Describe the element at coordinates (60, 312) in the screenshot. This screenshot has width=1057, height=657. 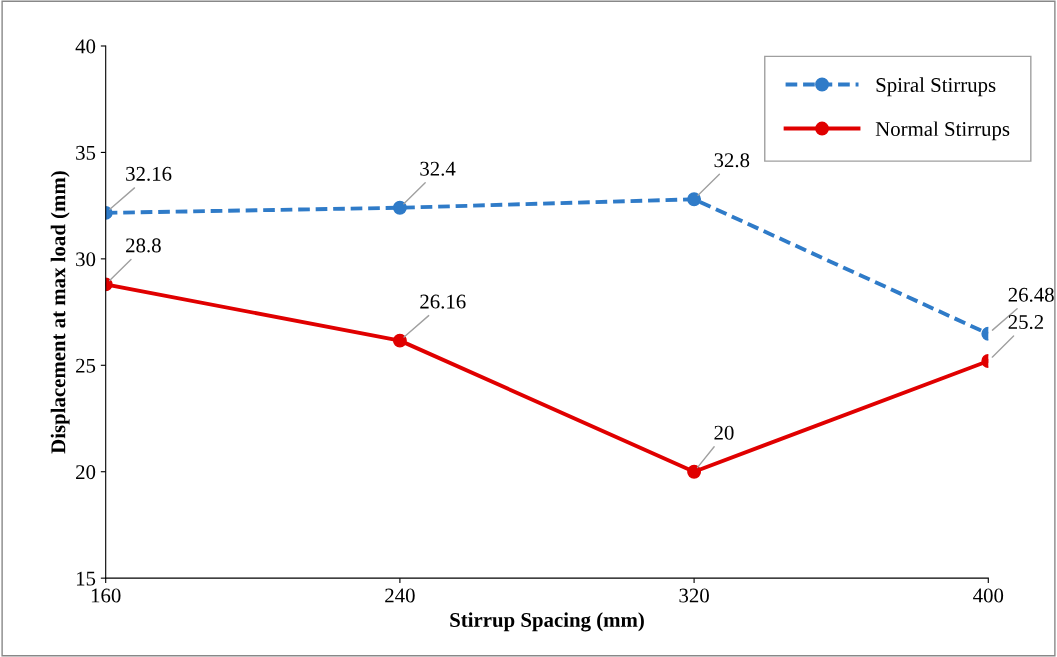
I see `y-axis-title: Displacement at max load (mm)` at that location.